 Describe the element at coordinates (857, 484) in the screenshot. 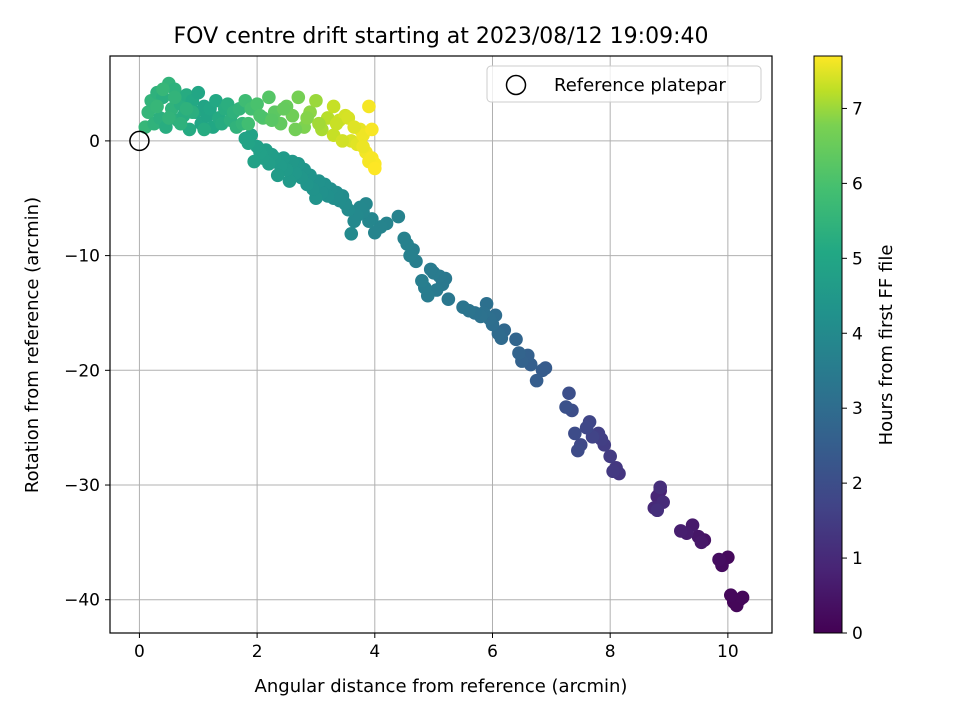

I see `colorbar-tick-label: 2` at that location.